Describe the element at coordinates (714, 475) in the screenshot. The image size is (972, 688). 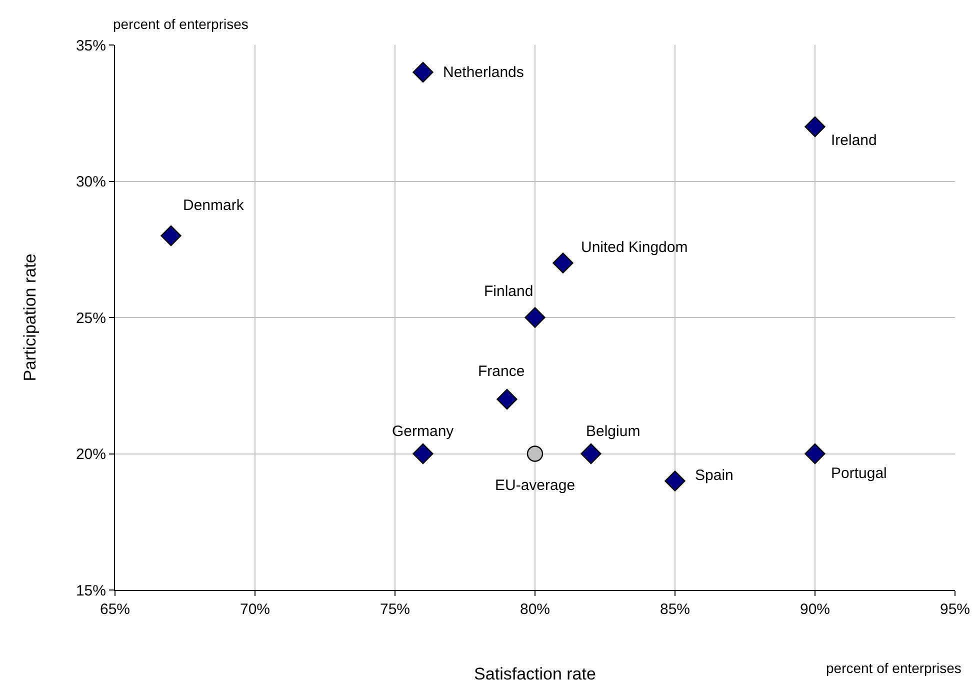
I see `annotation: Spain` at that location.